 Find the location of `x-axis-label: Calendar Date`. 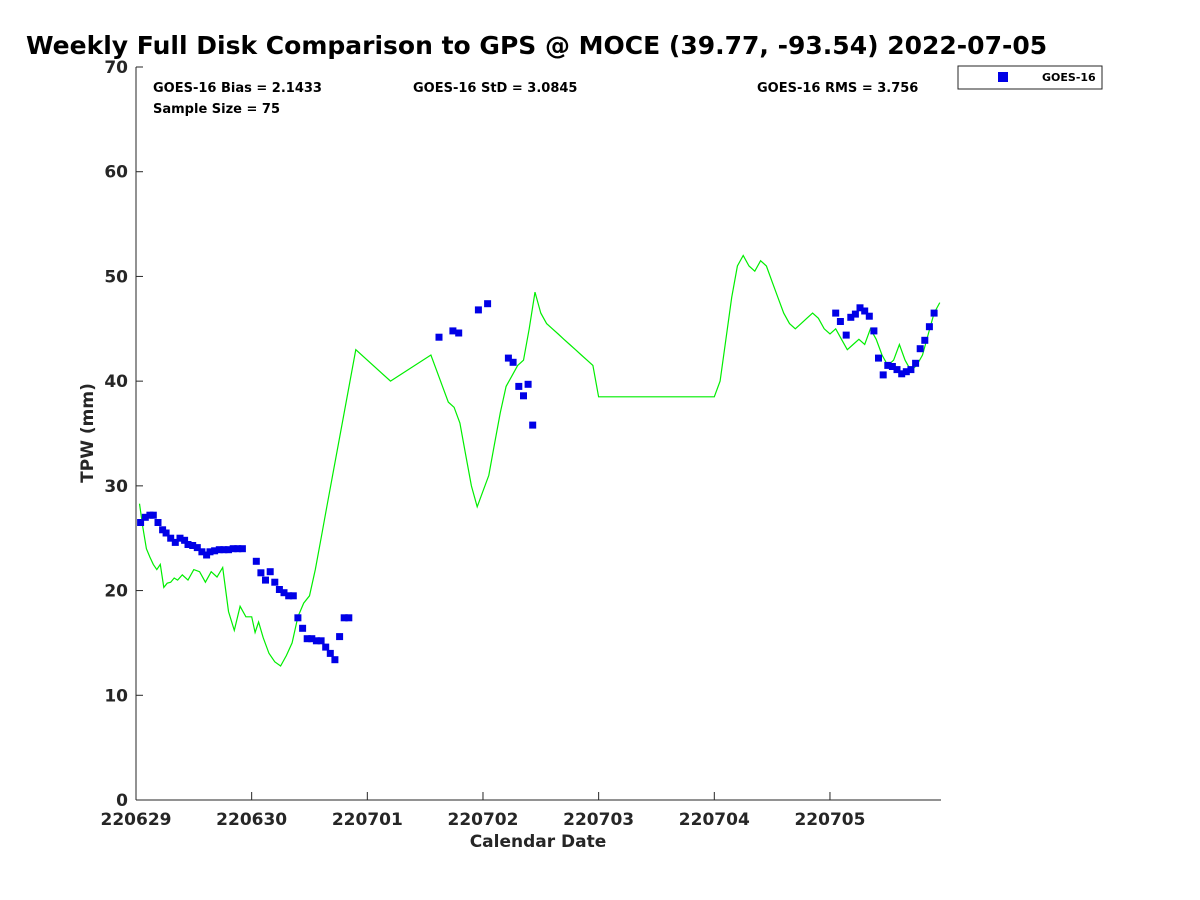

x-axis-label: Calendar Date is located at coordinates (538, 842).